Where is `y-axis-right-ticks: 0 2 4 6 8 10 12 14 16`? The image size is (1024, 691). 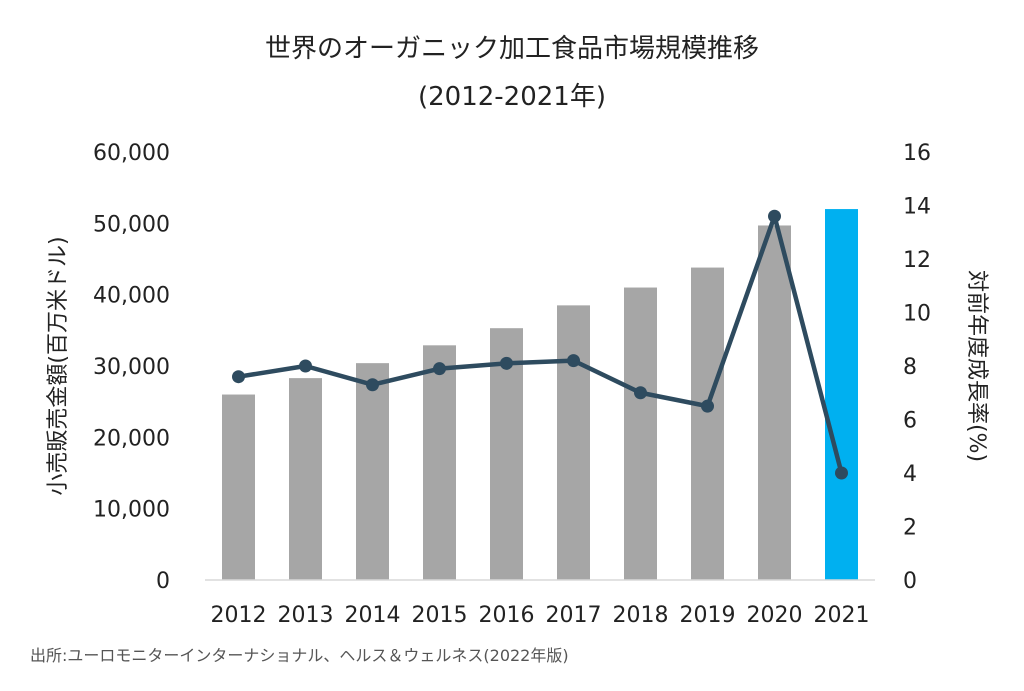 y-axis-right-ticks: 0 2 4 6 8 10 12 14 16 is located at coordinates (917, 367).